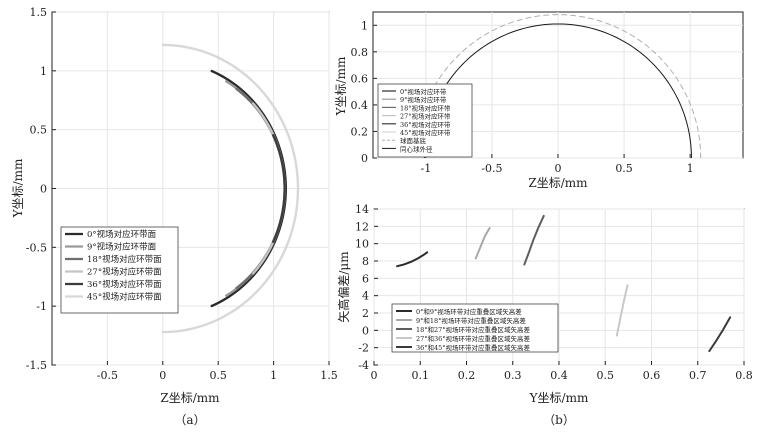 This screenshot has width=760, height=438. Describe the element at coordinates (41, 306) in the screenshot. I see `y-tick-label: -1` at that location.